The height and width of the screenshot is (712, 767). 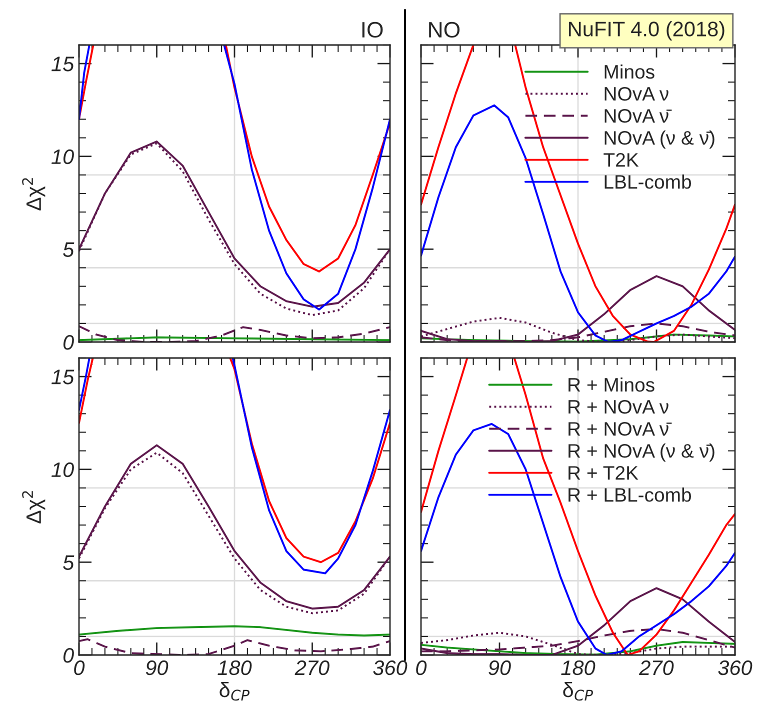 What do you see at coordinates (641, 452) in the screenshot?
I see `legend-label: R + NOvA (ν & ν̄)` at bounding box center [641, 452].